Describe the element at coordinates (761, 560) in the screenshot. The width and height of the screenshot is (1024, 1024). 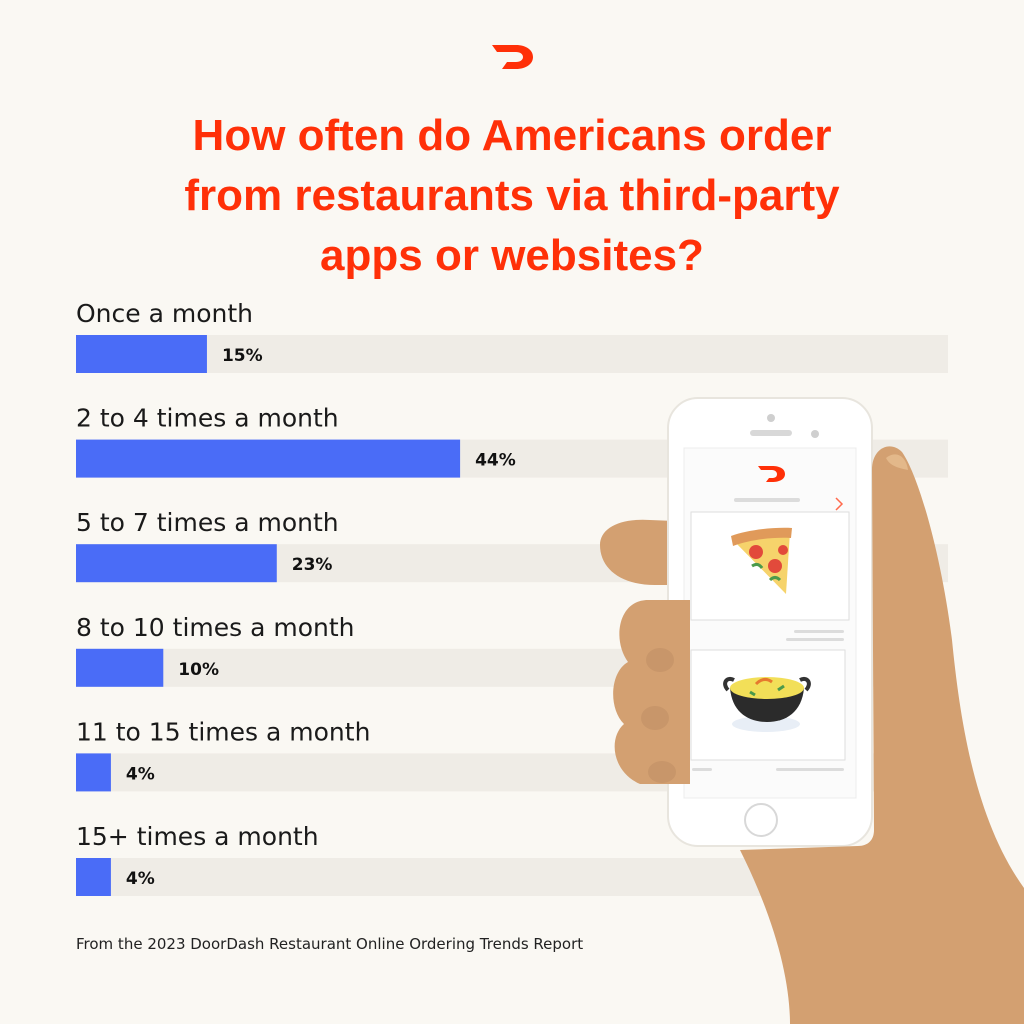
I see `pizza-slice-icon` at that location.